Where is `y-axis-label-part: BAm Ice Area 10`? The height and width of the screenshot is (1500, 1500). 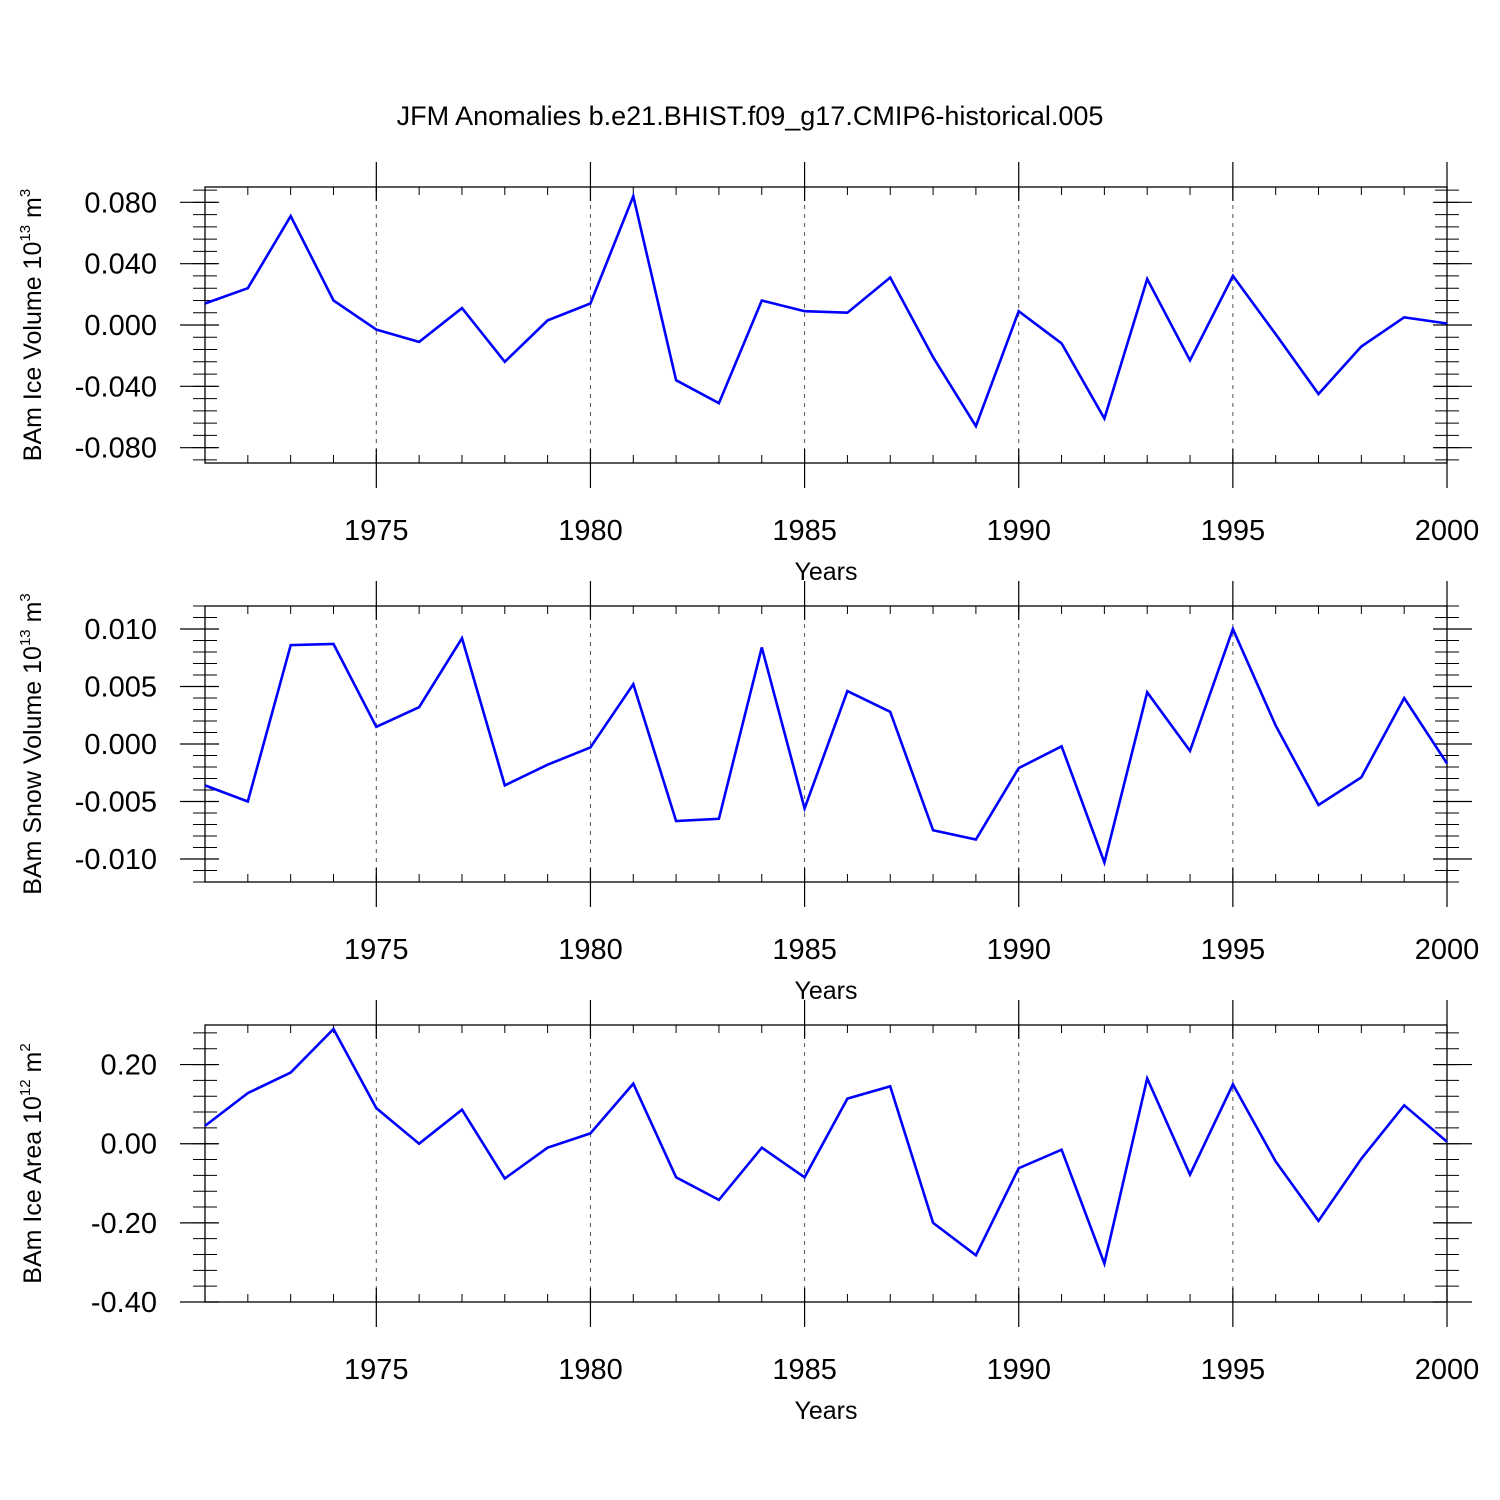 y-axis-label-part: BAm Ice Area 10 is located at coordinates (33, 1190).